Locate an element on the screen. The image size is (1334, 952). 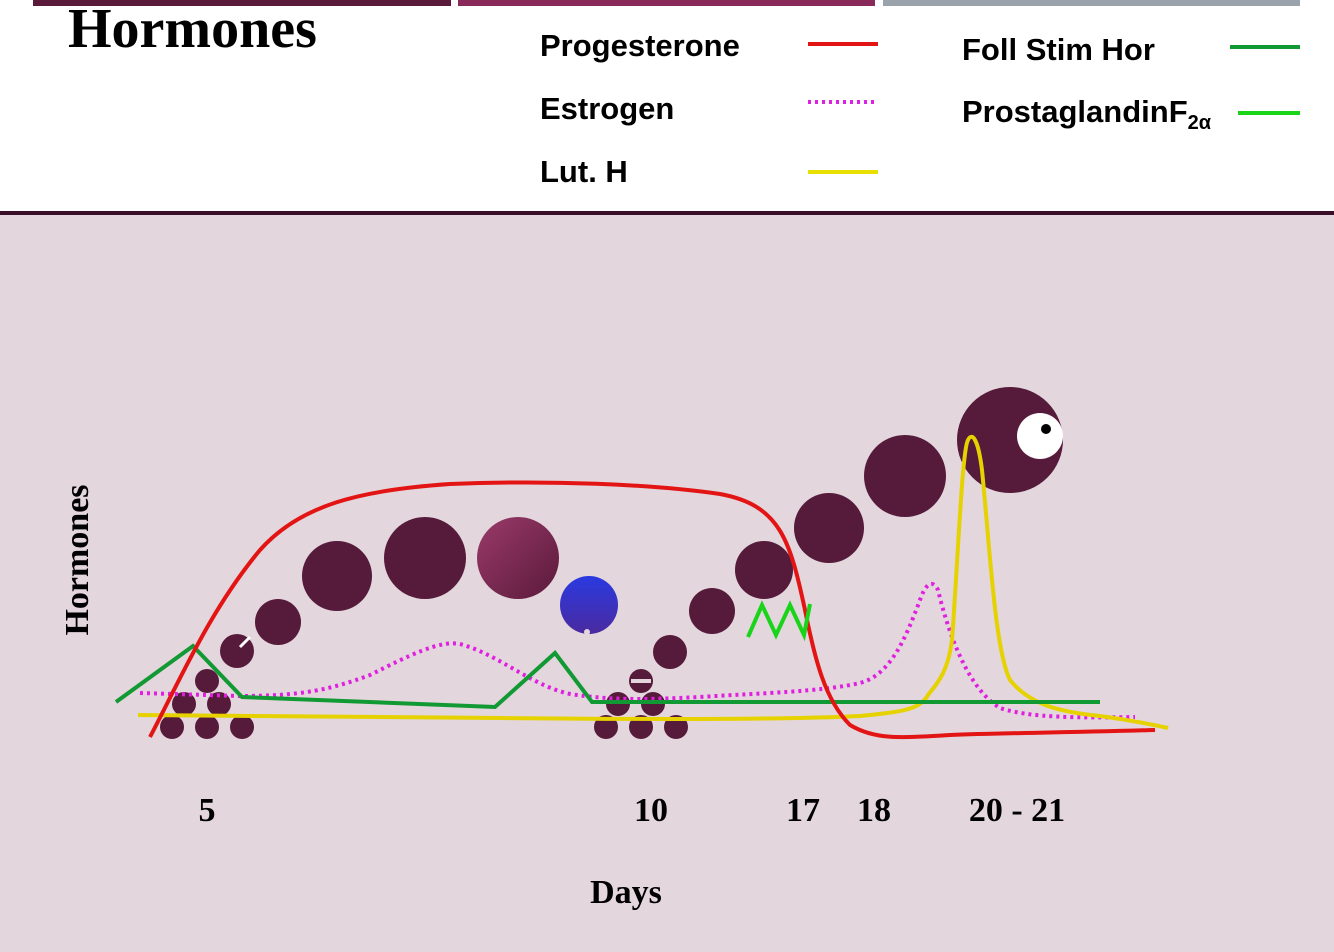
follicle-cluster-day5 is located at coordinates (207, 704).